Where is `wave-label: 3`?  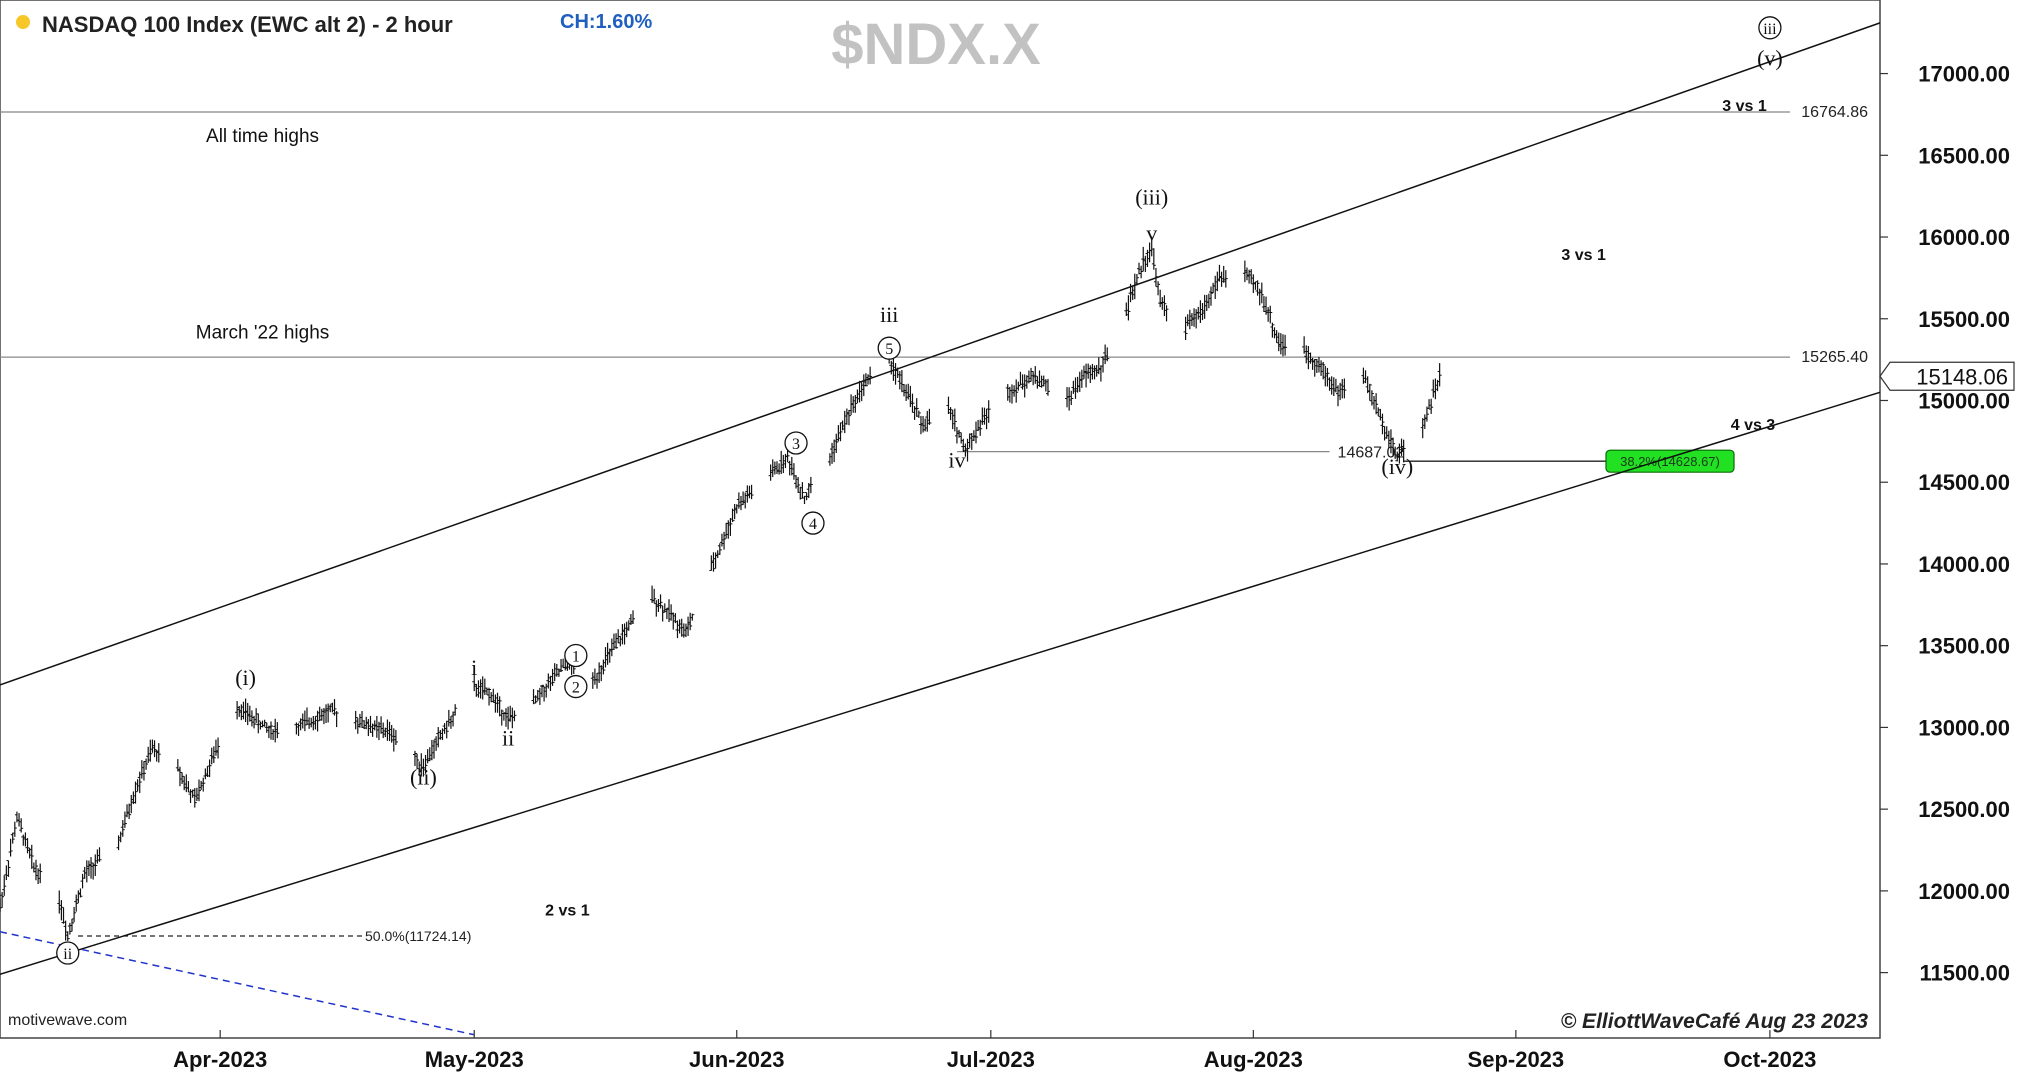 wave-label: 3 is located at coordinates (796, 444).